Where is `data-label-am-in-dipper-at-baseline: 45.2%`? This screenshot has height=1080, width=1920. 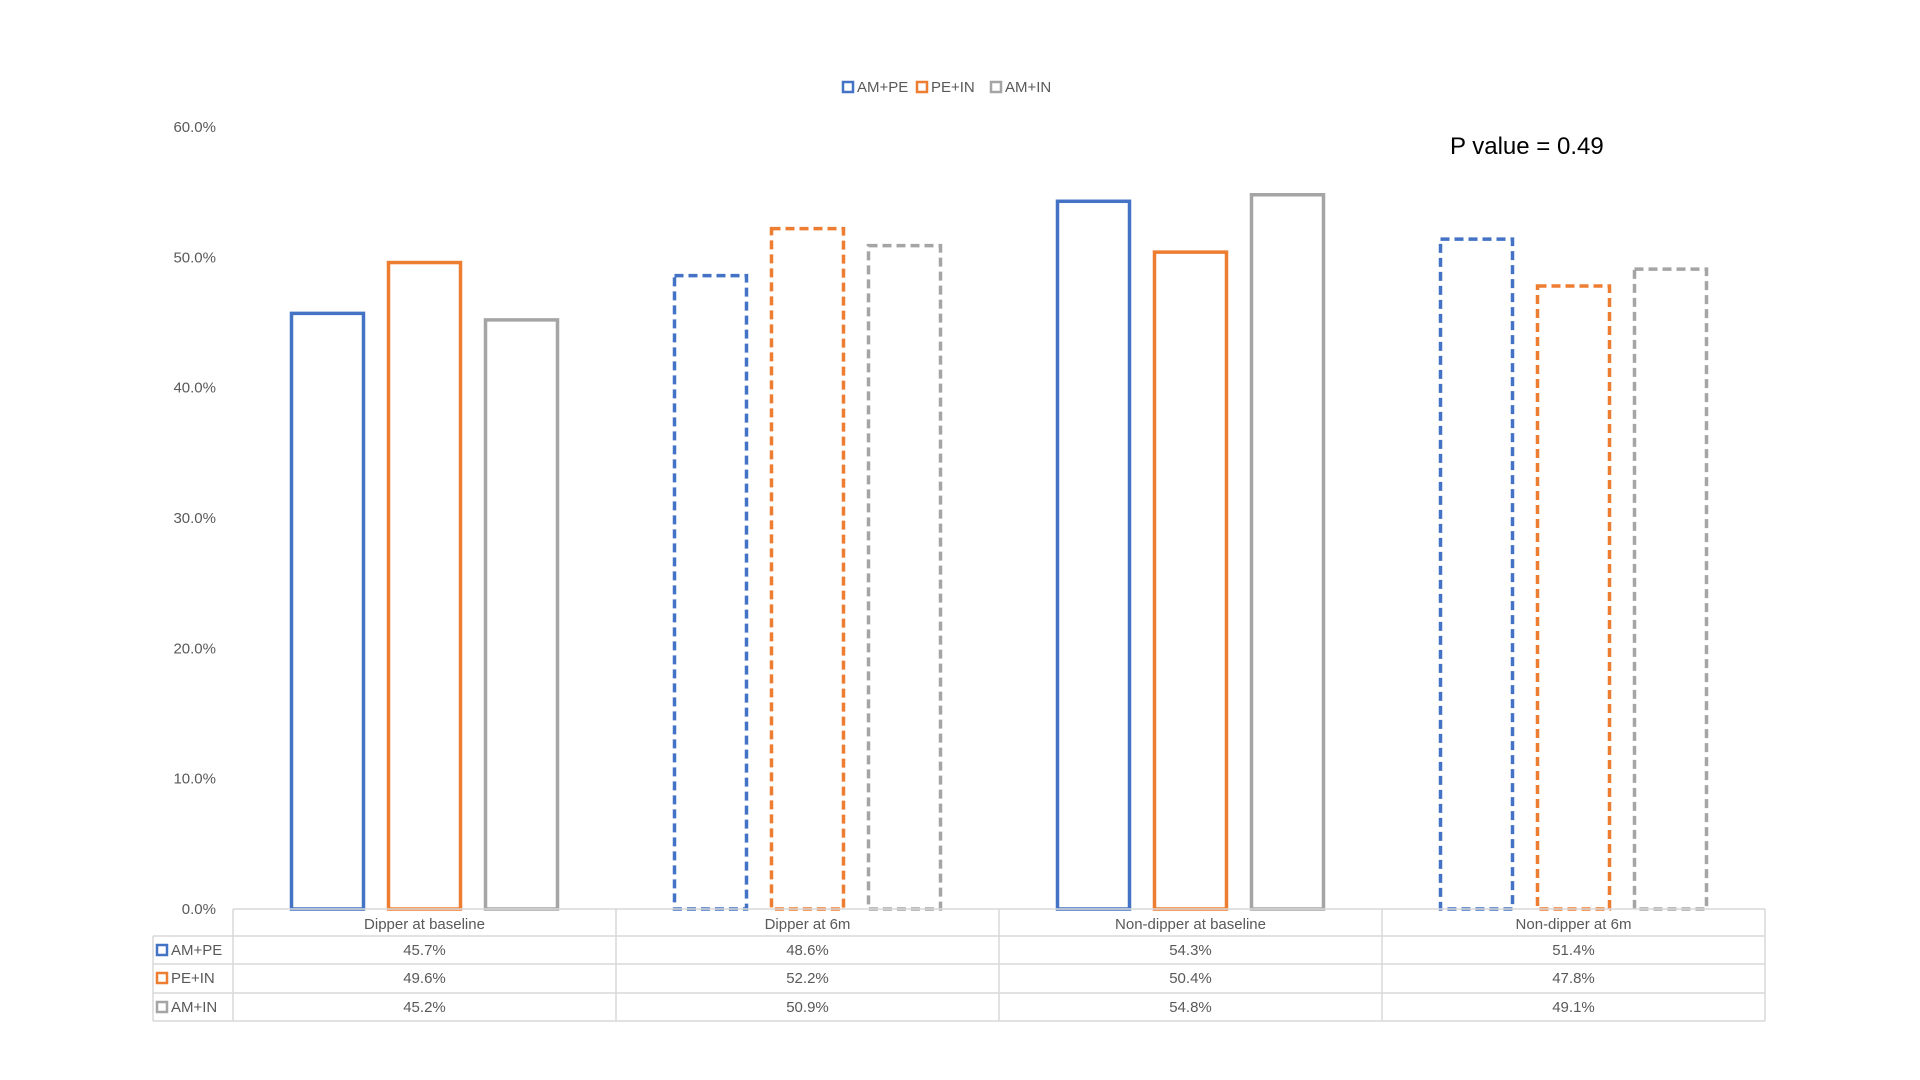 data-label-am-in-dipper-at-baseline: 45.2% is located at coordinates (424, 1007).